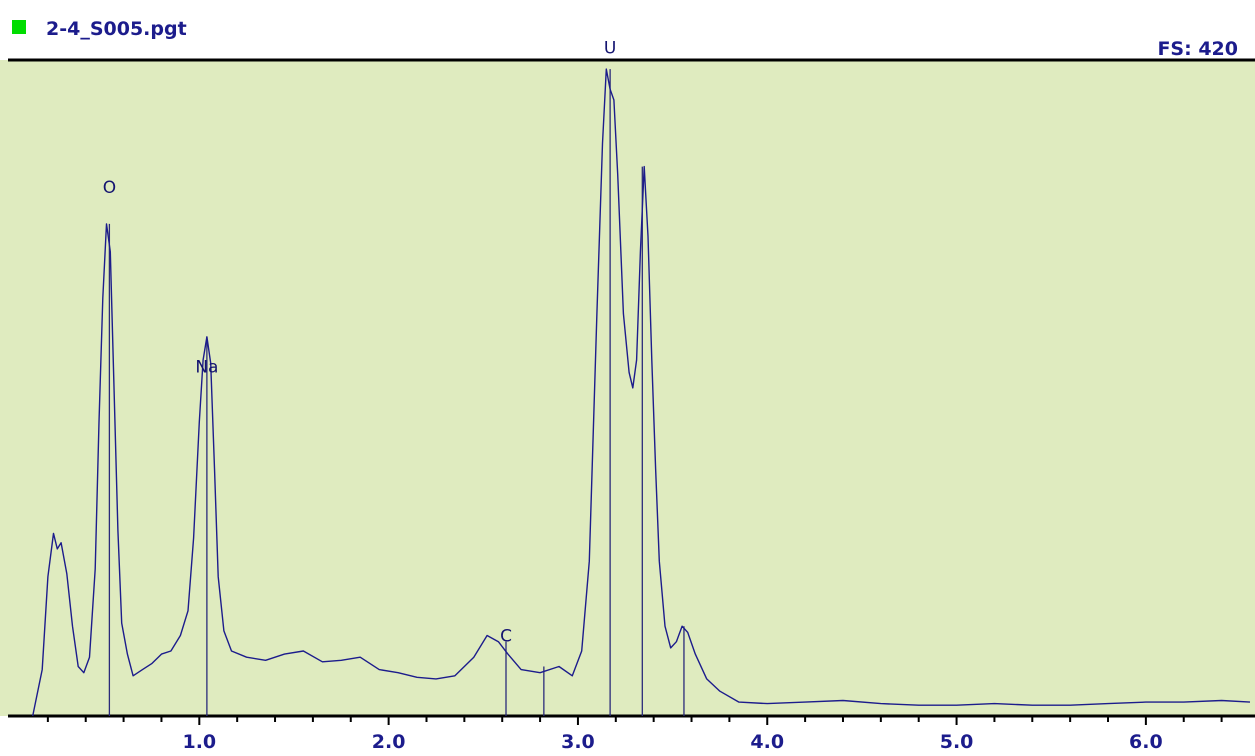  Describe the element at coordinates (199, 742) in the screenshot. I see `x-tick-label: 1.0` at that location.